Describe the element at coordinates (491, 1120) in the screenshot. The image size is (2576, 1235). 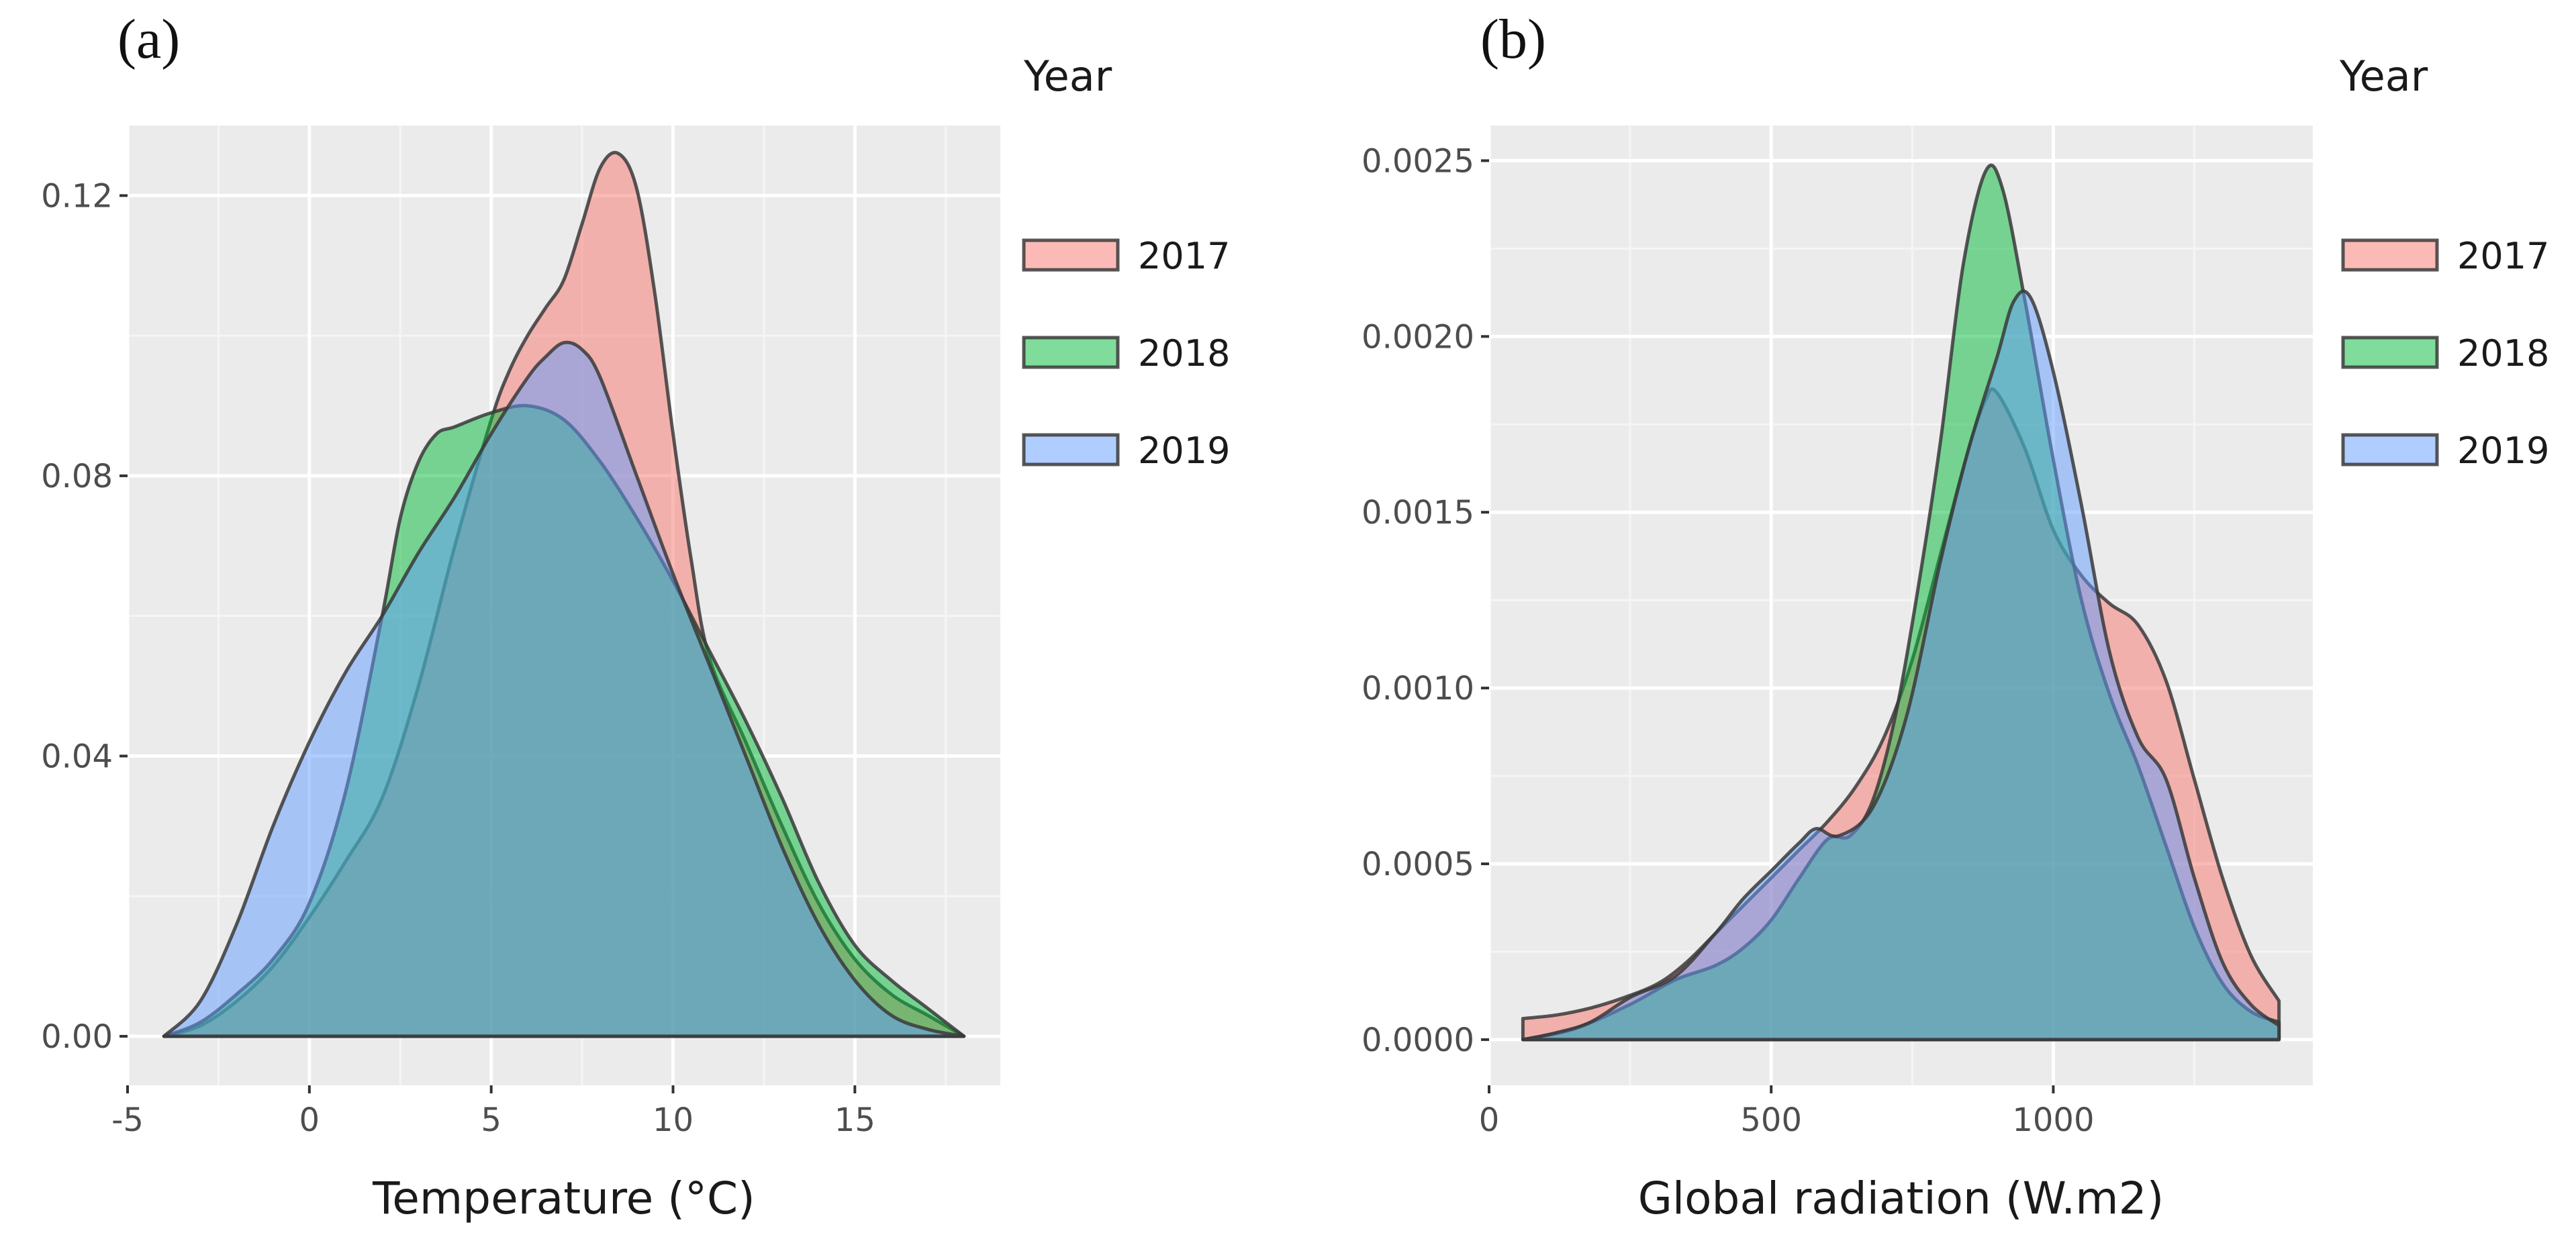
I see `x-tick-label: 5` at that location.